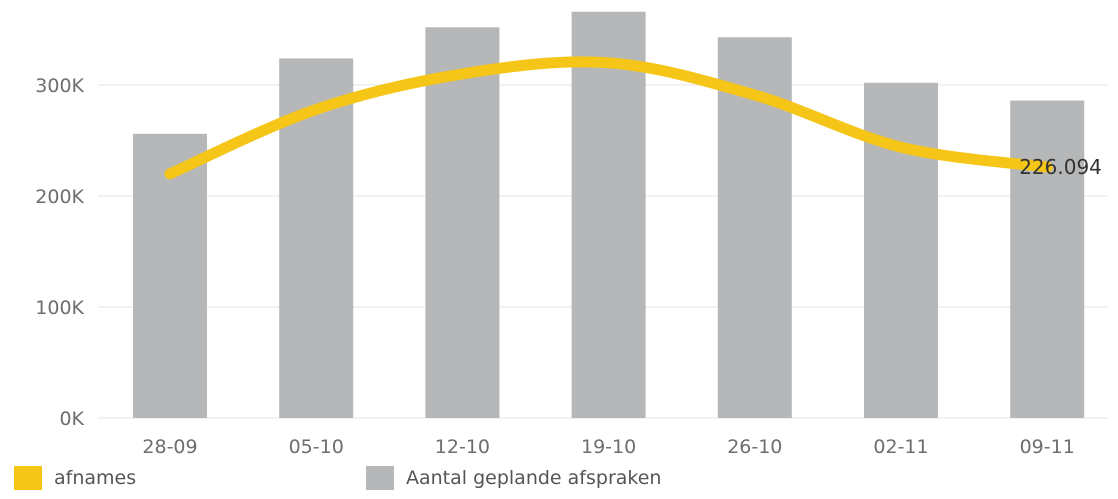 The image size is (1118, 499). What do you see at coordinates (316, 447) in the screenshot?
I see `x-tick-label: 05-10` at bounding box center [316, 447].